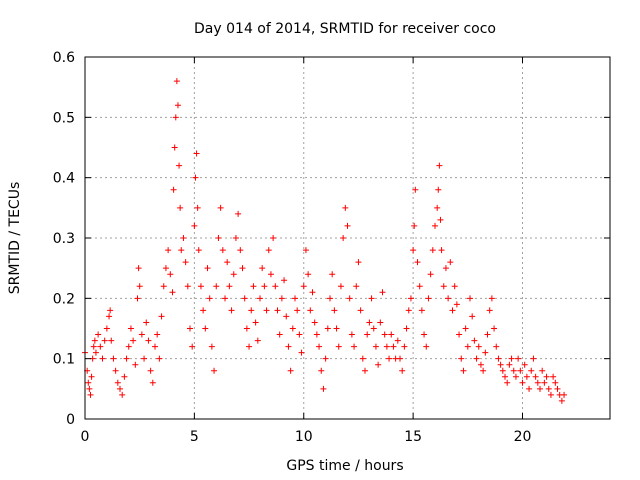 This screenshot has width=640, height=480. I want to click on x-tick-label: 0, so click(85, 437).